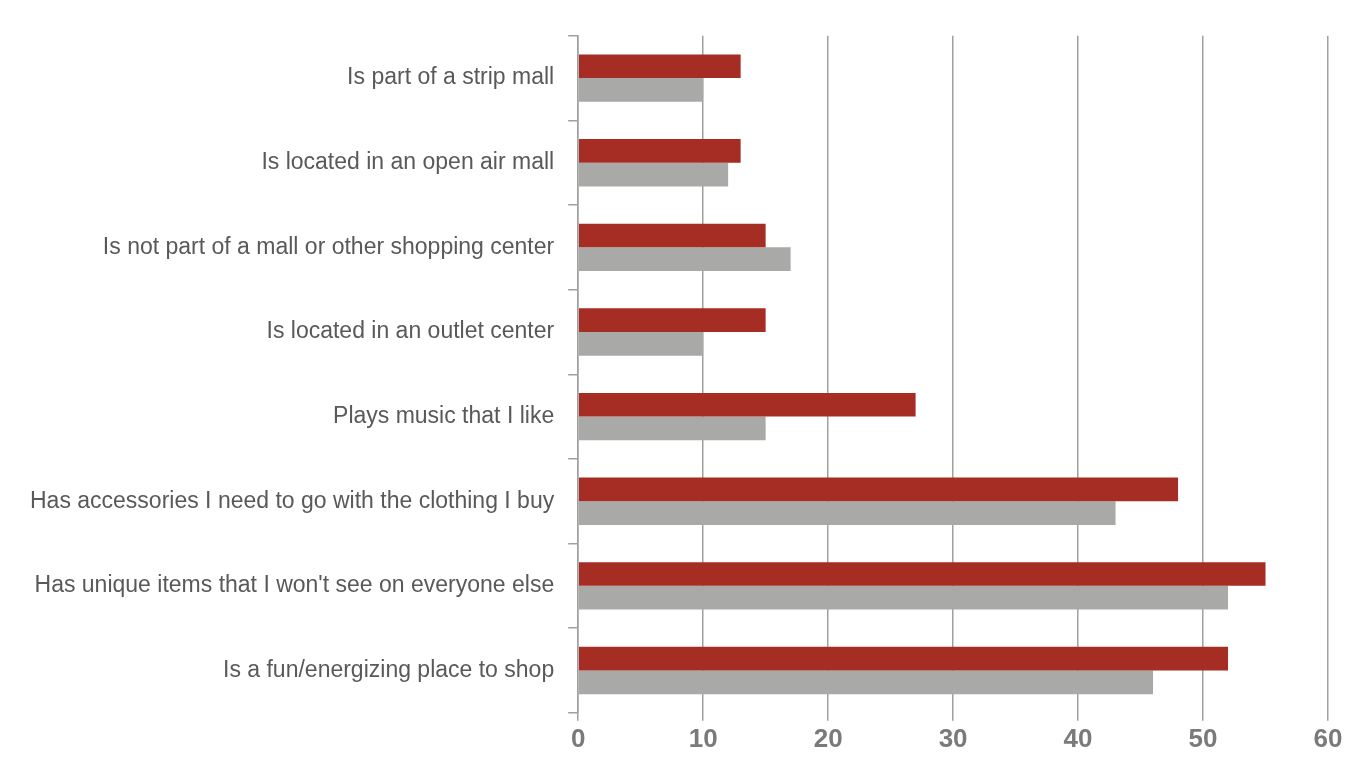  What do you see at coordinates (389, 668) in the screenshot?
I see `y-tick-label: Is a fun/energizing place to shop` at bounding box center [389, 668].